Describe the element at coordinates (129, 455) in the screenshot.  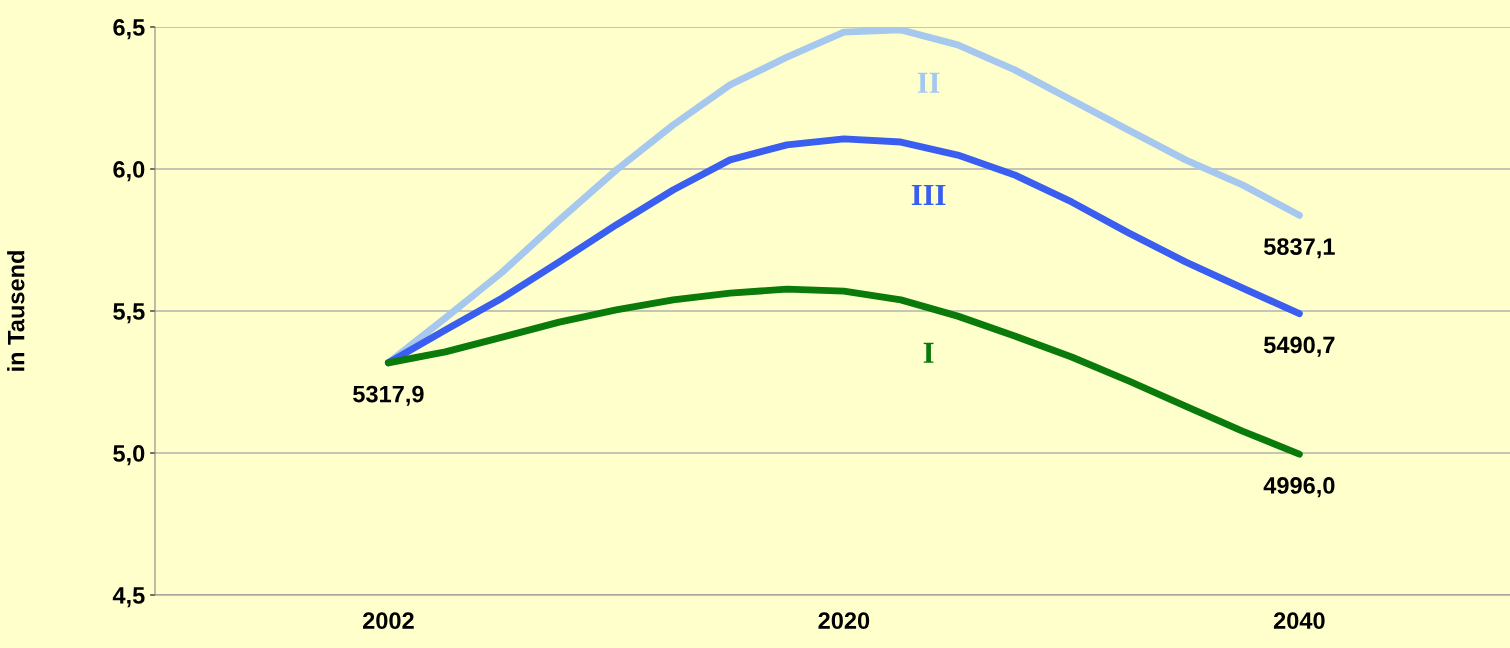
I see `y-tick-label: 5,0` at that location.